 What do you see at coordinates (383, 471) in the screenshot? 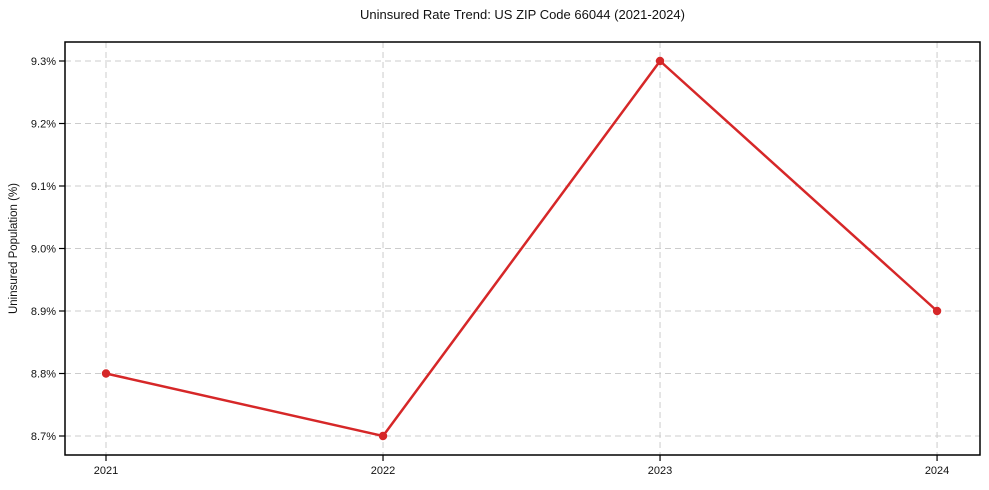
I see `x-tick-label: 2022` at bounding box center [383, 471].